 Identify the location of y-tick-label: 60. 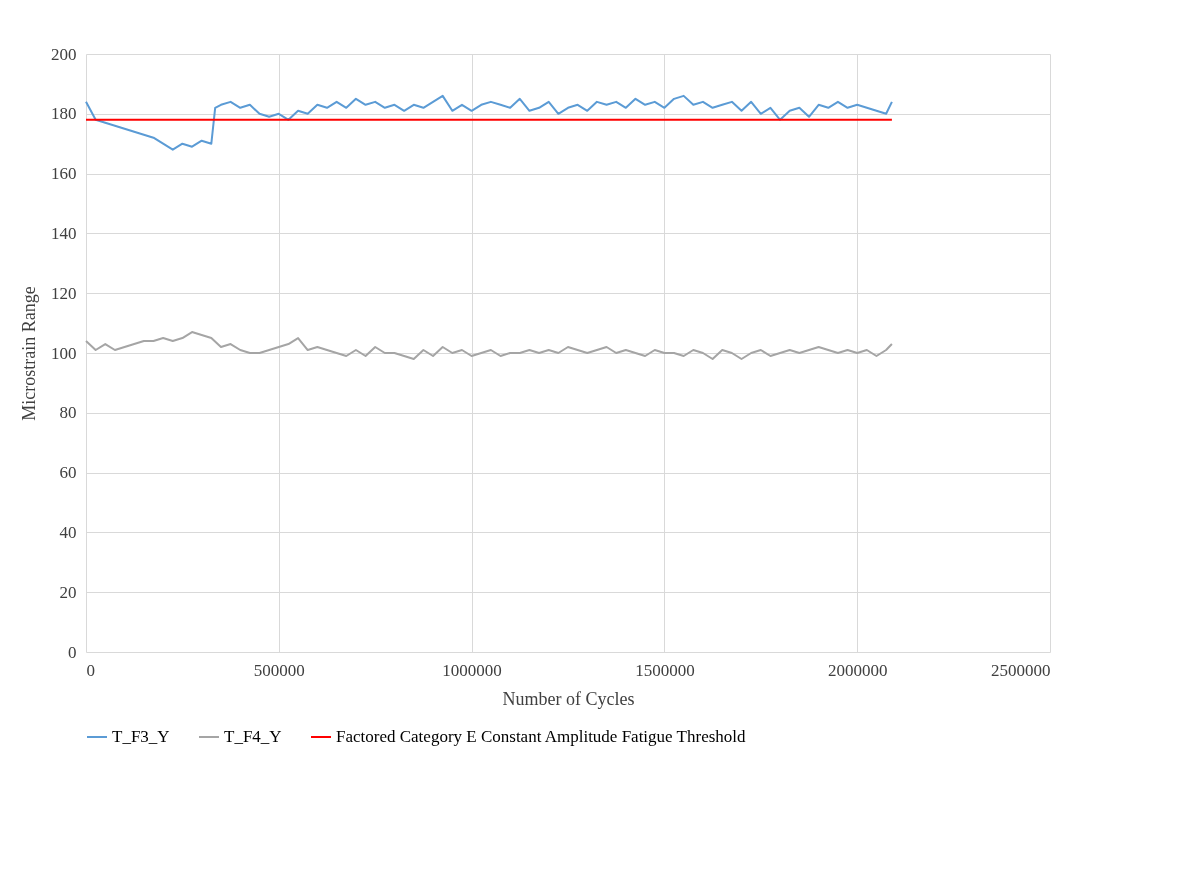
(68, 473).